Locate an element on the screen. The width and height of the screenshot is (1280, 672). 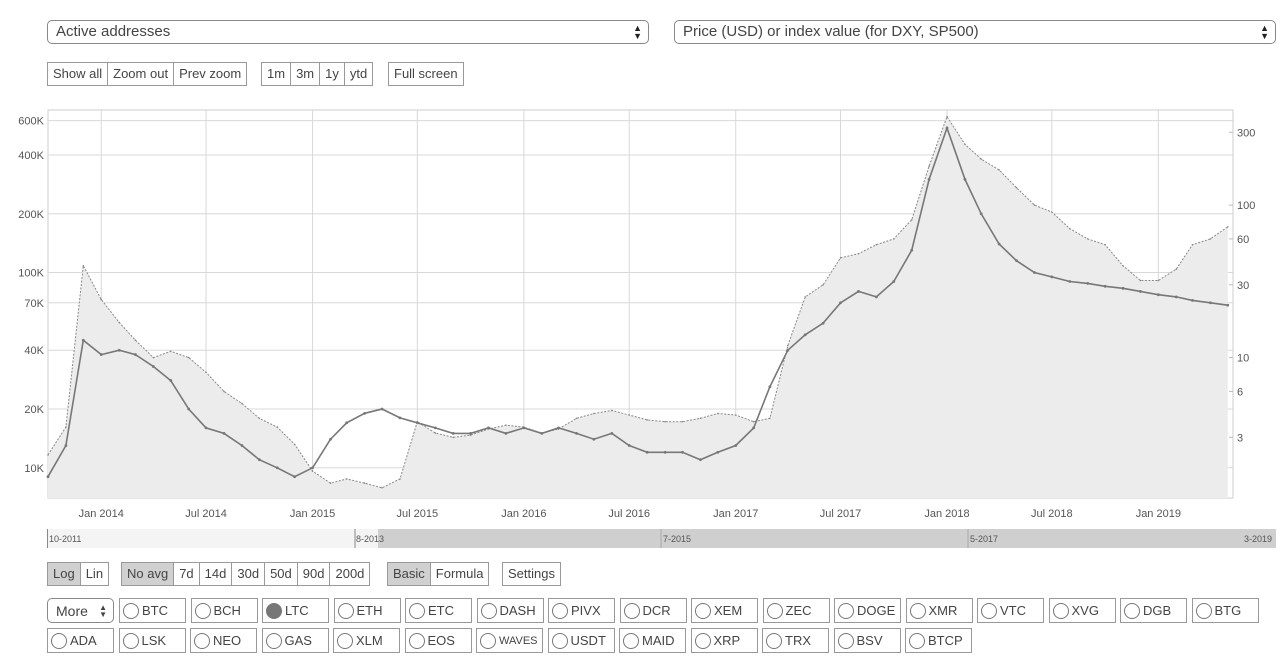
prev-zoom-button: Prev zoom is located at coordinates (210, 74).